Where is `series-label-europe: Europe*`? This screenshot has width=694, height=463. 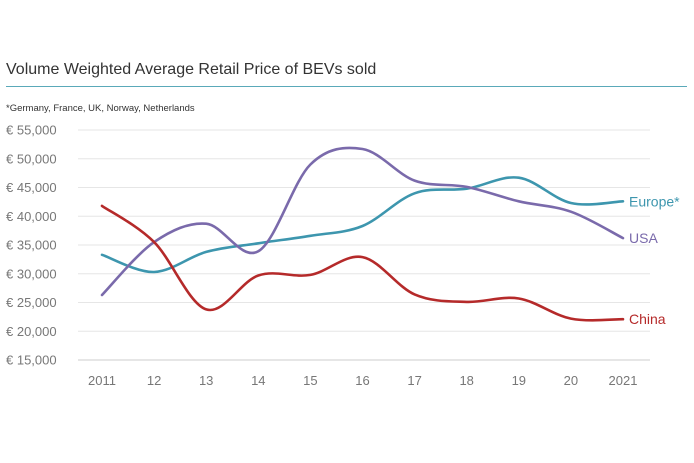 series-label-europe: Europe* is located at coordinates (654, 201).